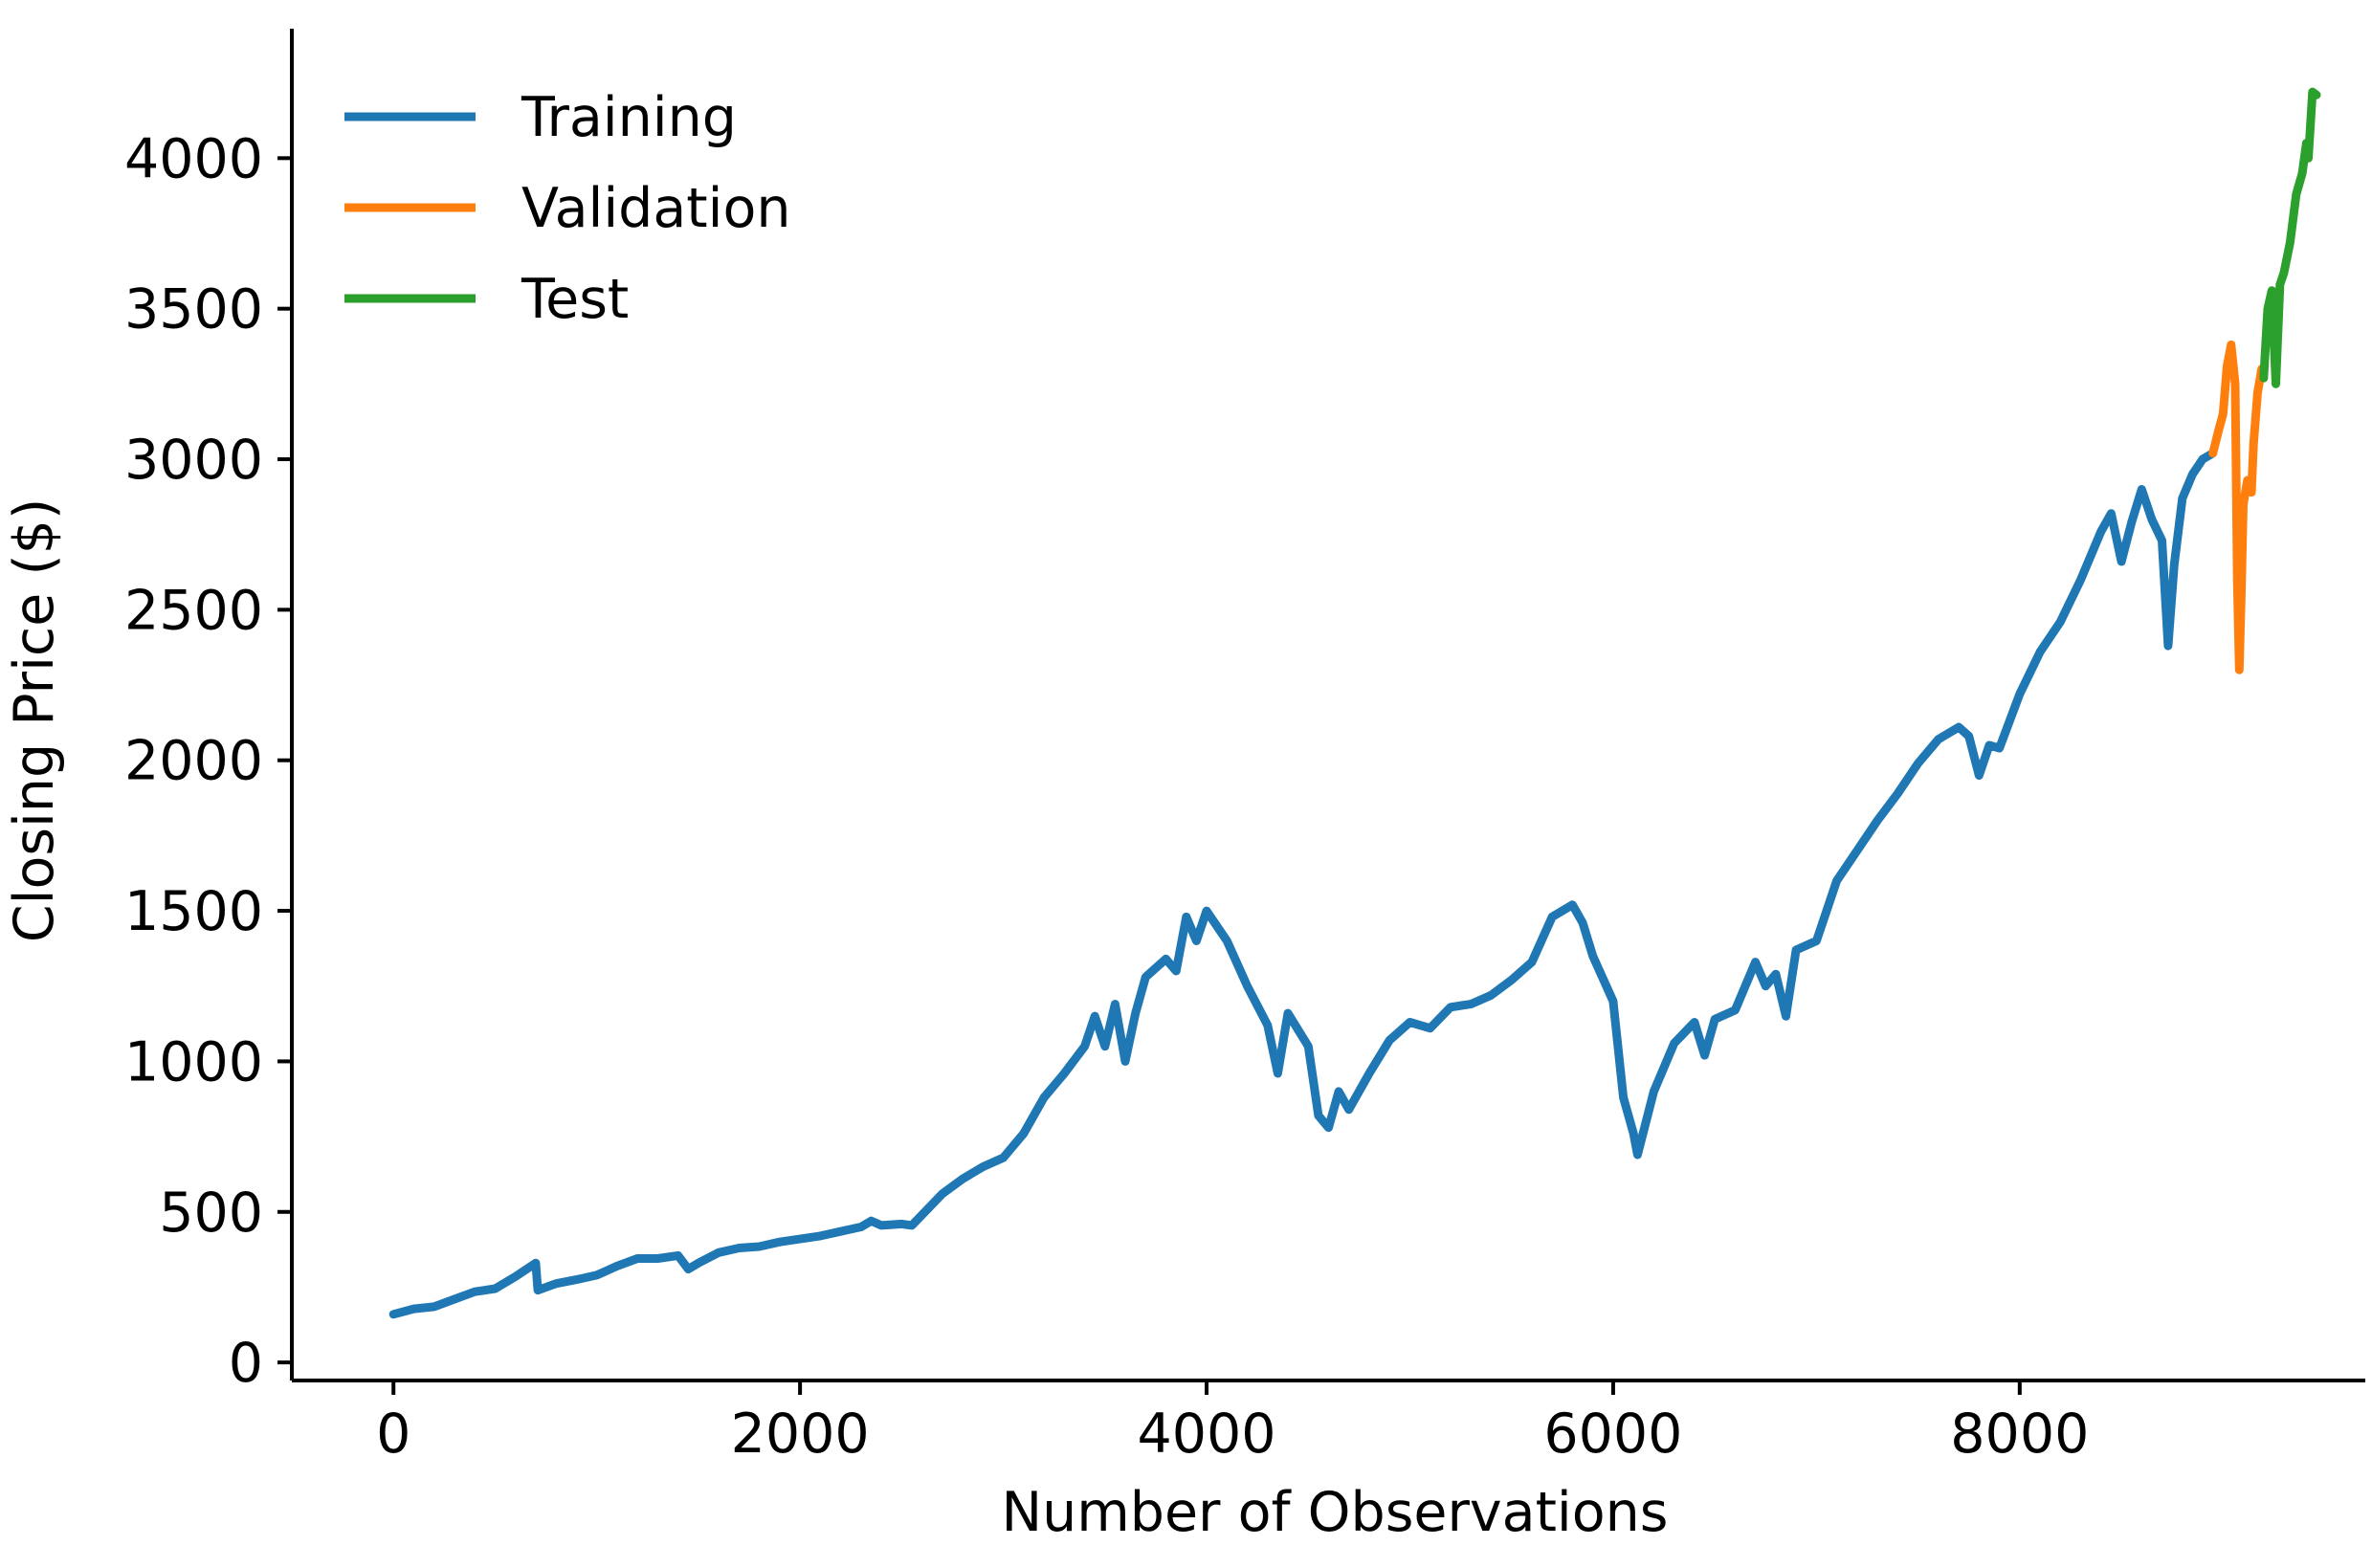 This screenshot has height=1568, width=2372. What do you see at coordinates (1612, 1434) in the screenshot?
I see `x-tick-label: 6000` at bounding box center [1612, 1434].